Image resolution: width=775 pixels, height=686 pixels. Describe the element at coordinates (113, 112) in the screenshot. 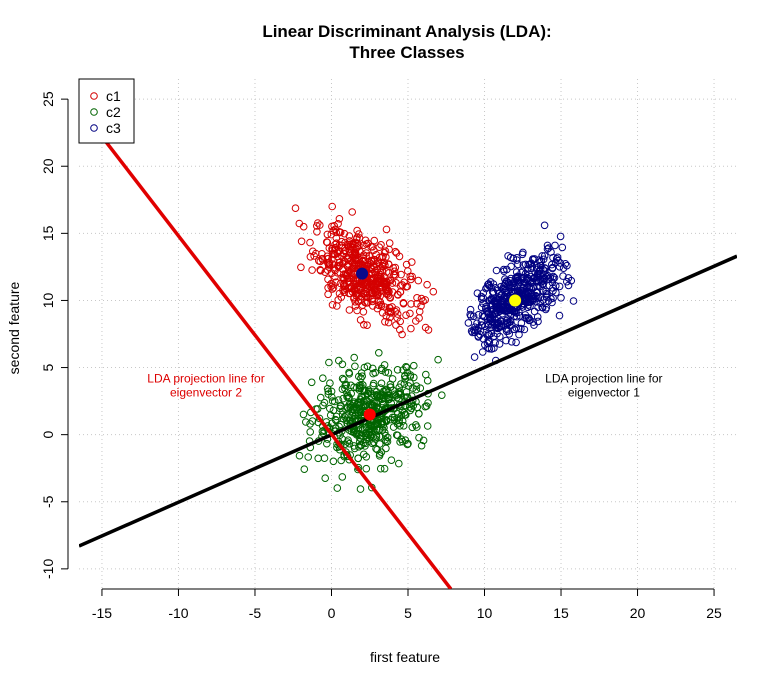

I see `legend-label-c2: c2` at that location.